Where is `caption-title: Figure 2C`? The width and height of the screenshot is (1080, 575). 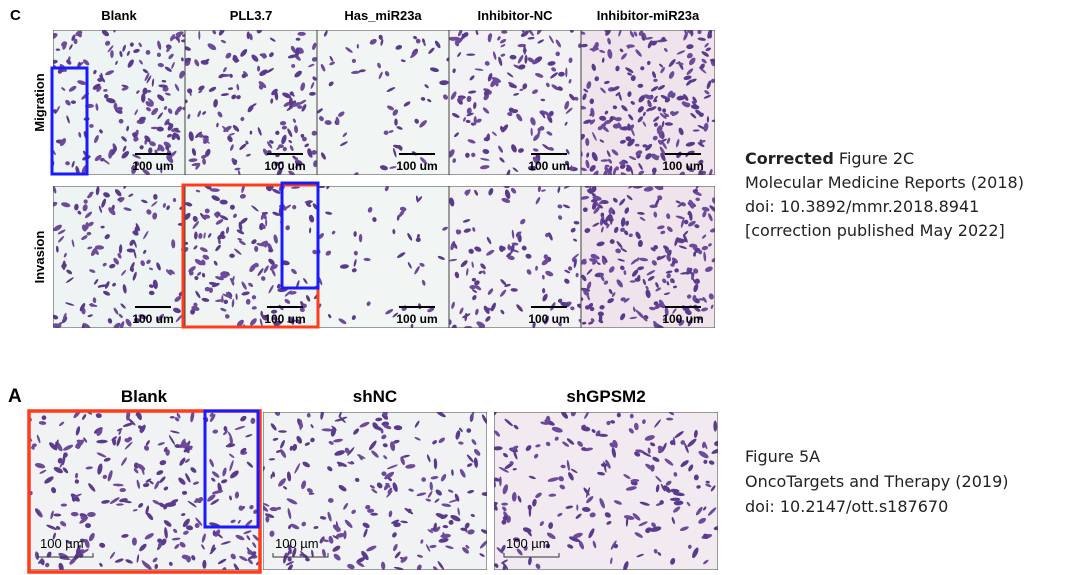 caption-title: Figure 2C is located at coordinates (876, 158).